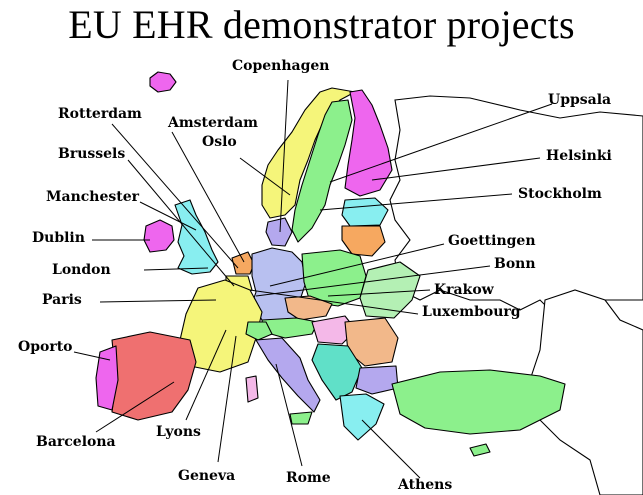 The image size is (643, 495). Describe the element at coordinates (492, 241) in the screenshot. I see `label-goettingen: Goettingen` at that location.